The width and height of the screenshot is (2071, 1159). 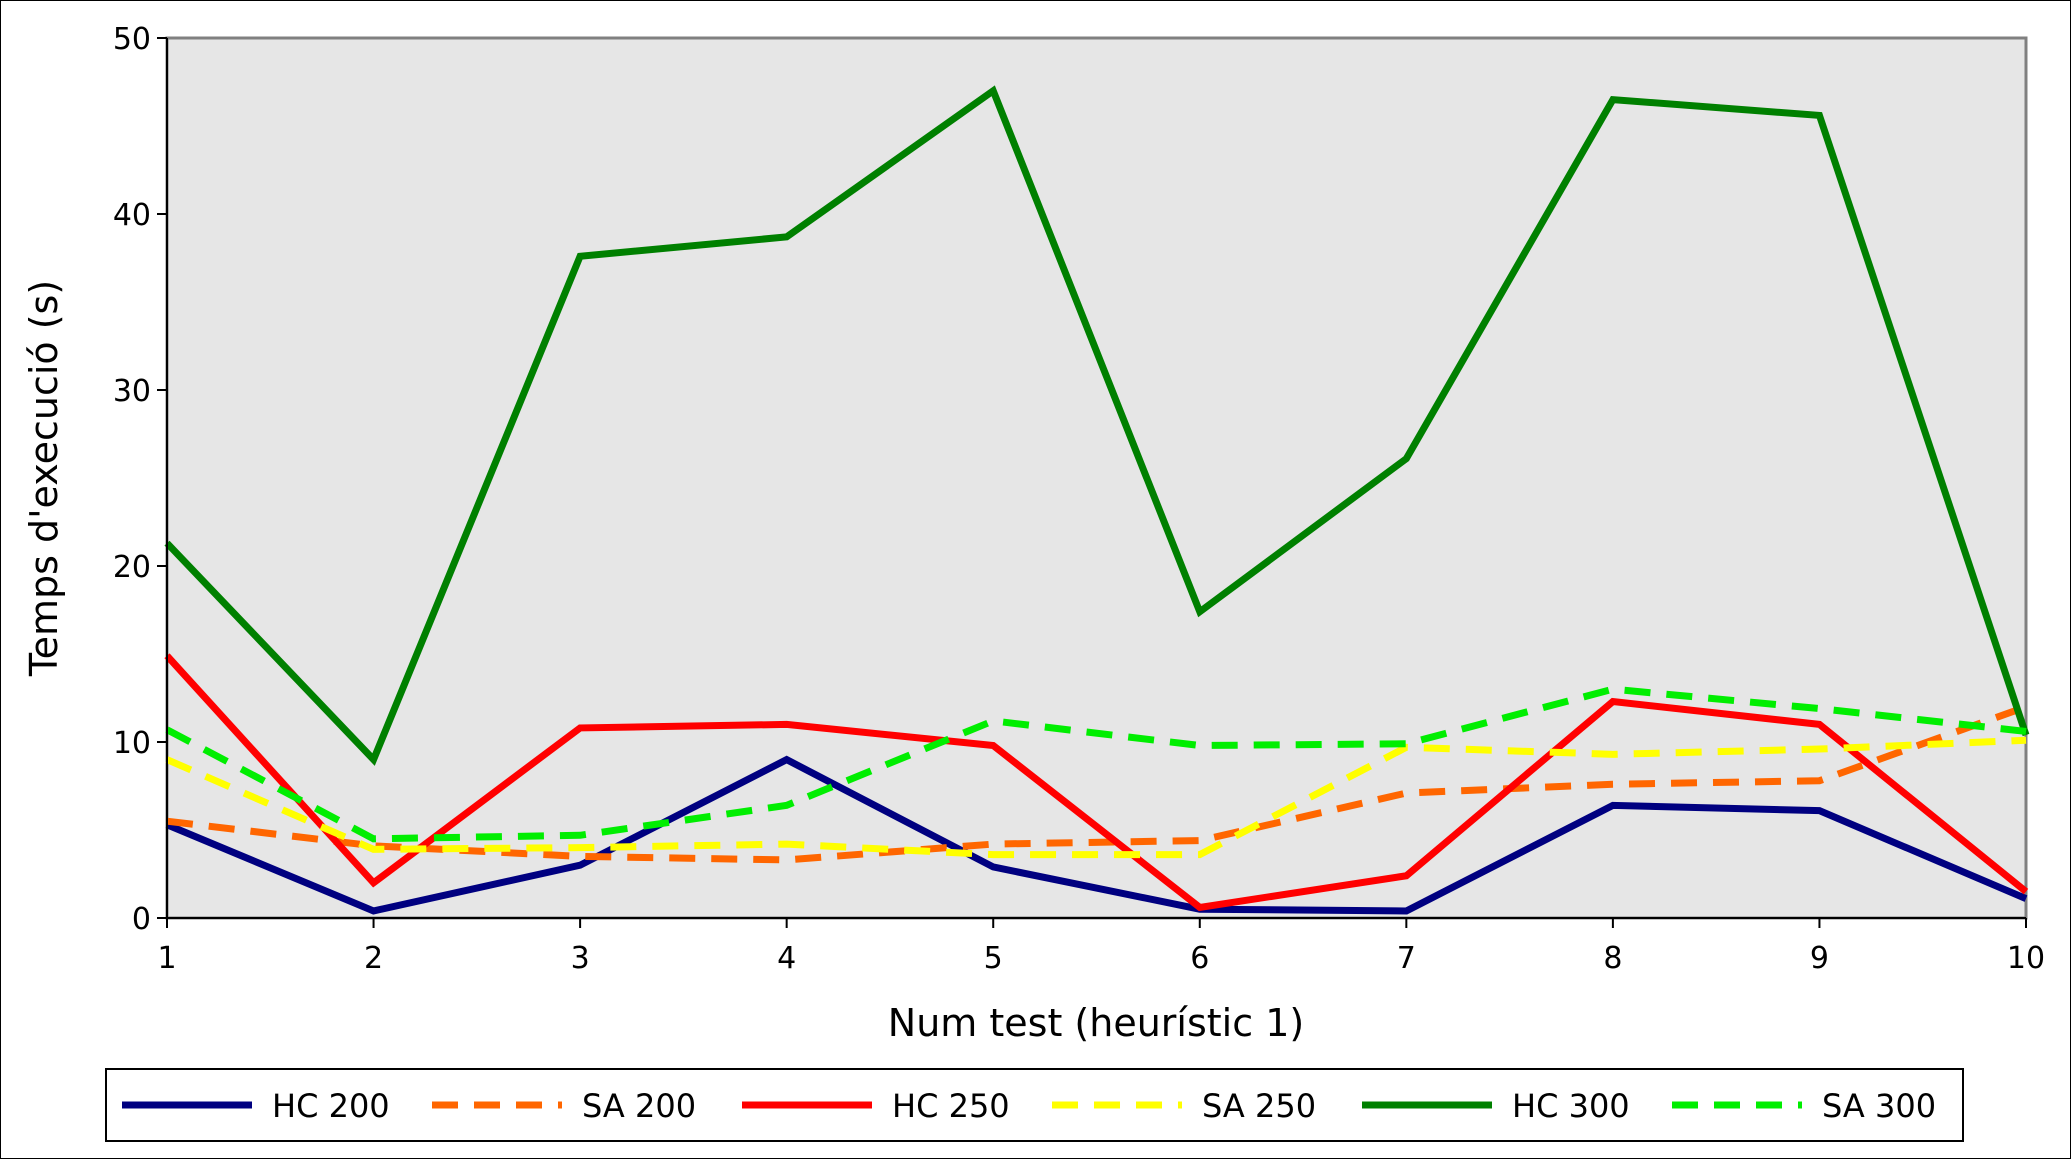 What do you see at coordinates (331, 1106) in the screenshot?
I see `legend-label: HC 200` at bounding box center [331, 1106].